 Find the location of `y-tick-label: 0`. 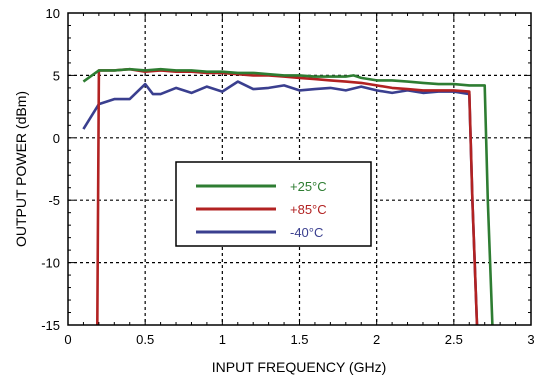

y-tick-label: 0 is located at coordinates (56, 138).